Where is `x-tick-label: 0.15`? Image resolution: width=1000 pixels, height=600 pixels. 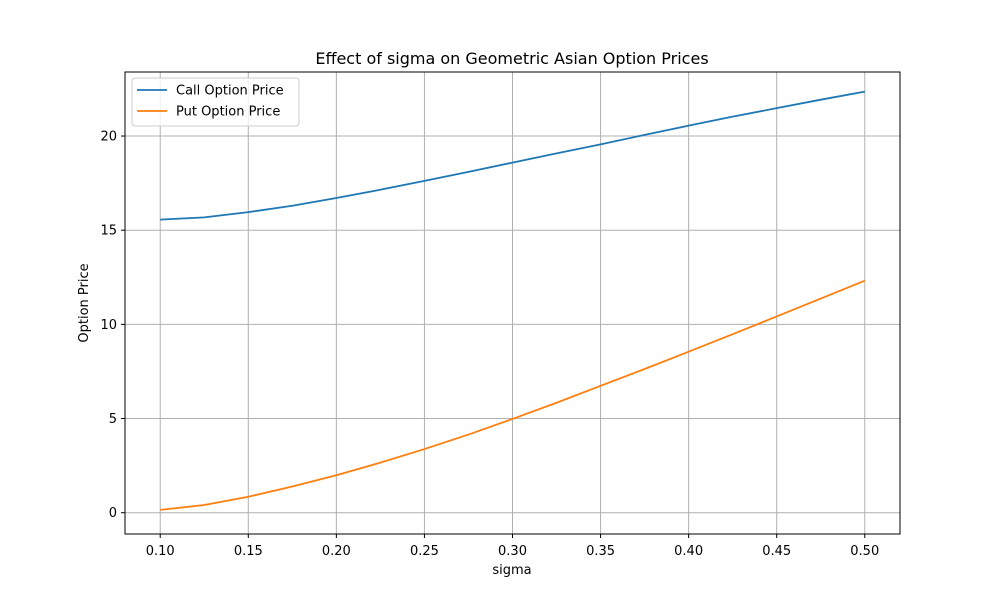
x-tick-label: 0.15 is located at coordinates (248, 551).